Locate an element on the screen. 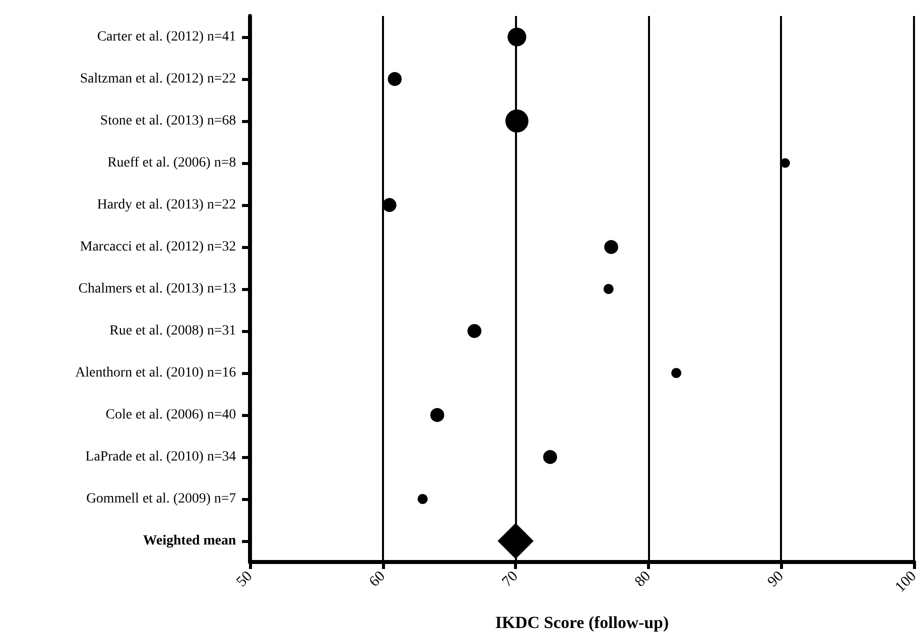 The width and height of the screenshot is (923, 641). y-tick-label: Marcacci et al. (2012) n=32 is located at coordinates (158, 247).